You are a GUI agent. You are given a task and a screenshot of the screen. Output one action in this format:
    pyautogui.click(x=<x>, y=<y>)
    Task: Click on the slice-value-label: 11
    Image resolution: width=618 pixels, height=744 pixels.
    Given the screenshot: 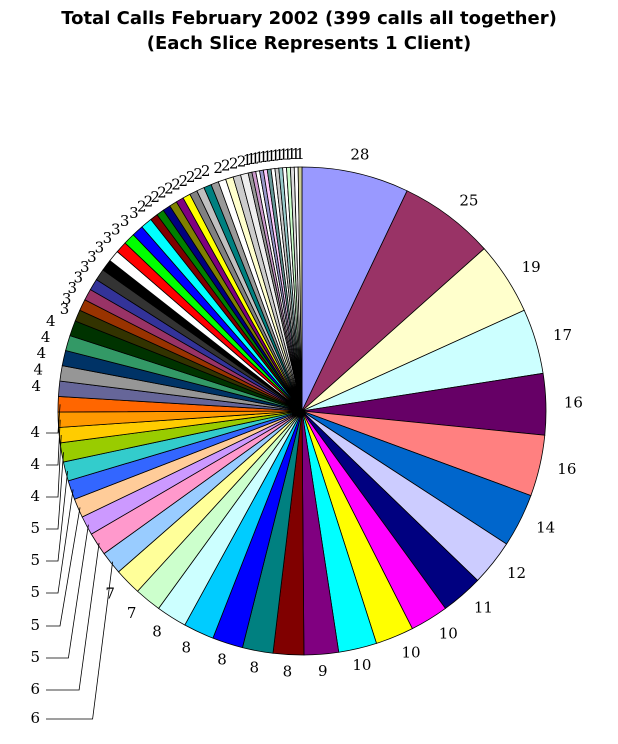 What is the action you would take?
    pyautogui.click(x=483, y=608)
    